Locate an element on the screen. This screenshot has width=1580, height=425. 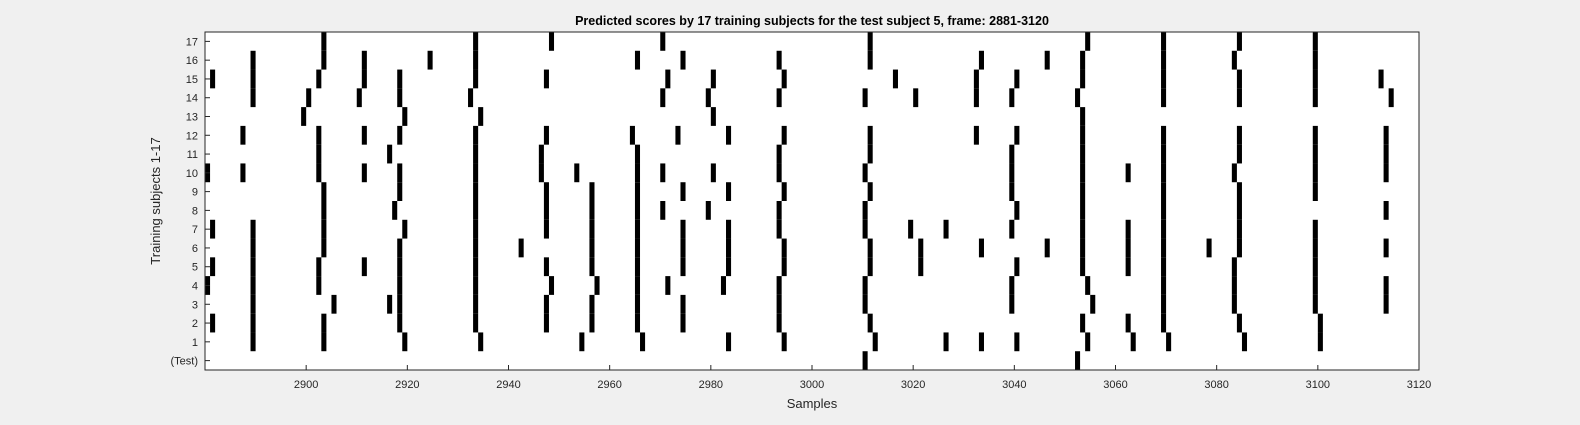
y-tick-label-12: 12 is located at coordinates (192, 136).